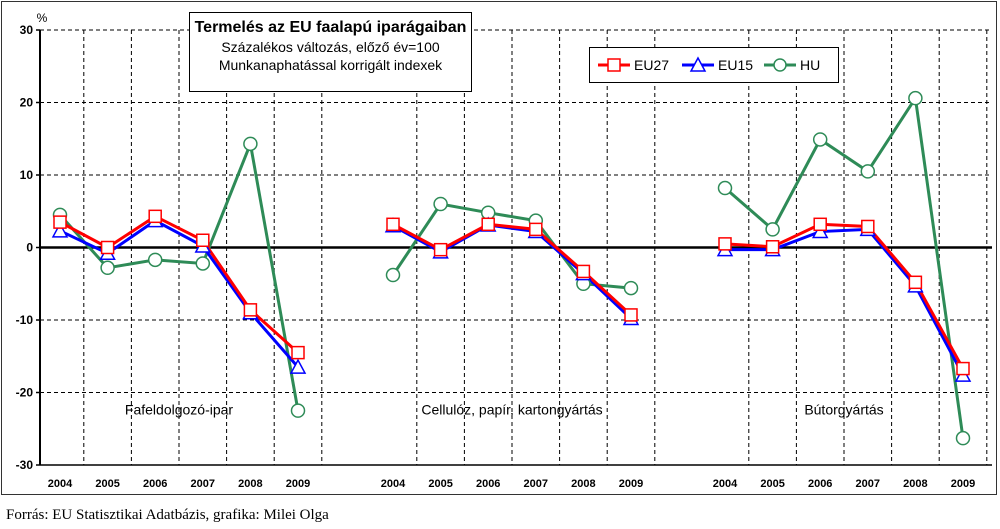 This screenshot has height=529, width=1000. I want to click on y-tick-label: -10, so click(25, 320).